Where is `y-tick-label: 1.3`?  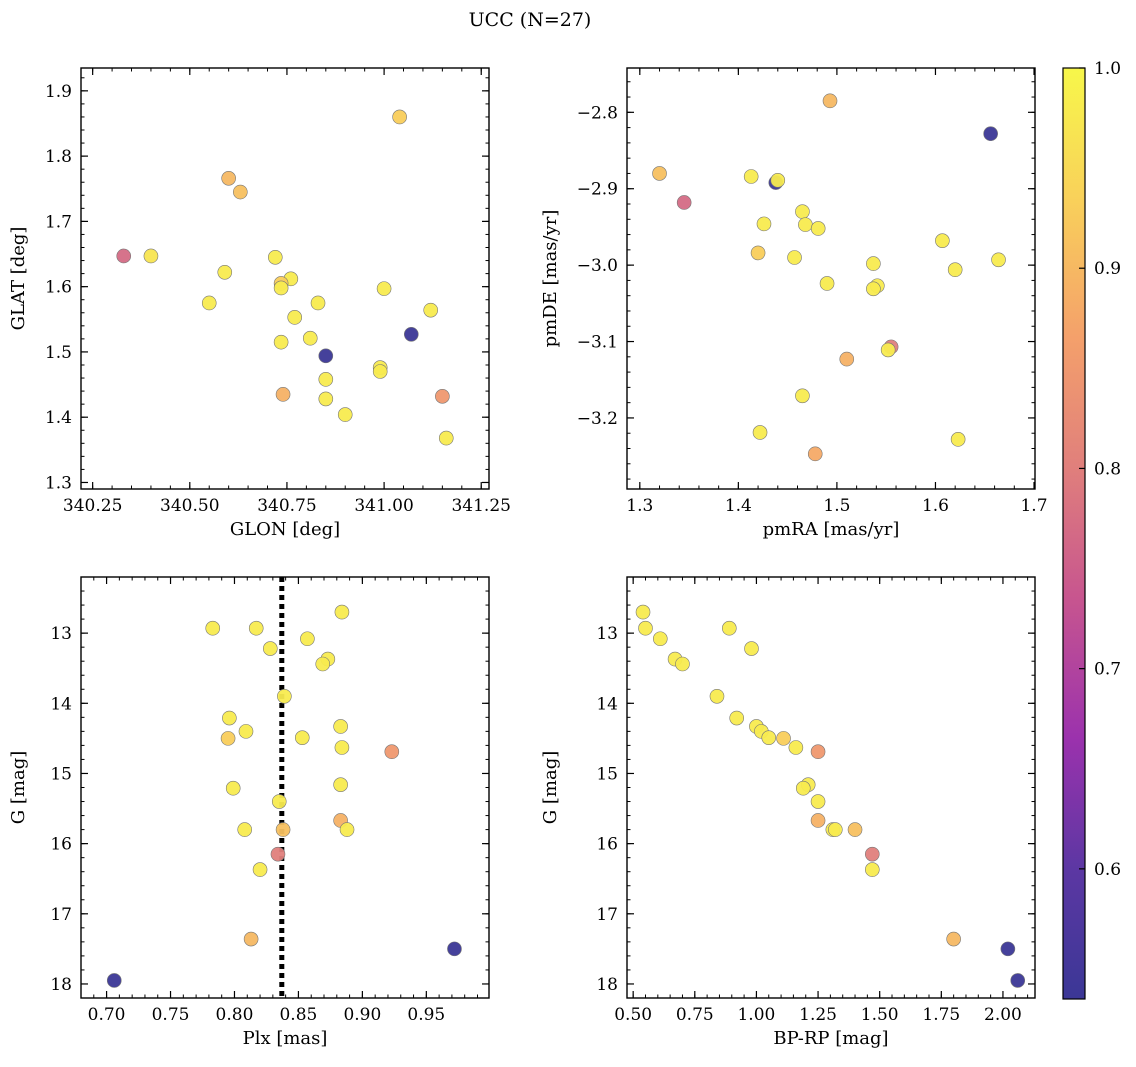
y-tick-label: 1.3 is located at coordinates (58, 483).